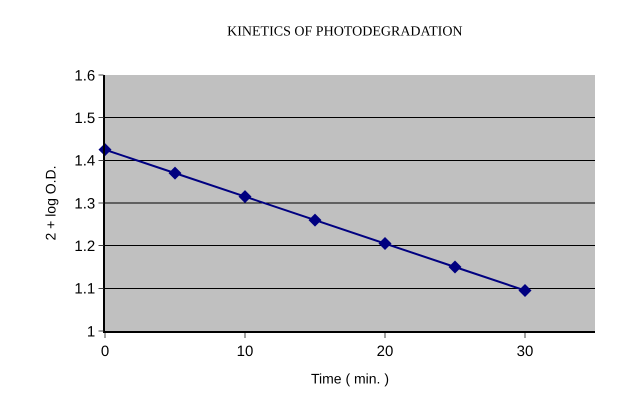  What do you see at coordinates (91, 331) in the screenshot?
I see `y-tick-label: 1` at bounding box center [91, 331].